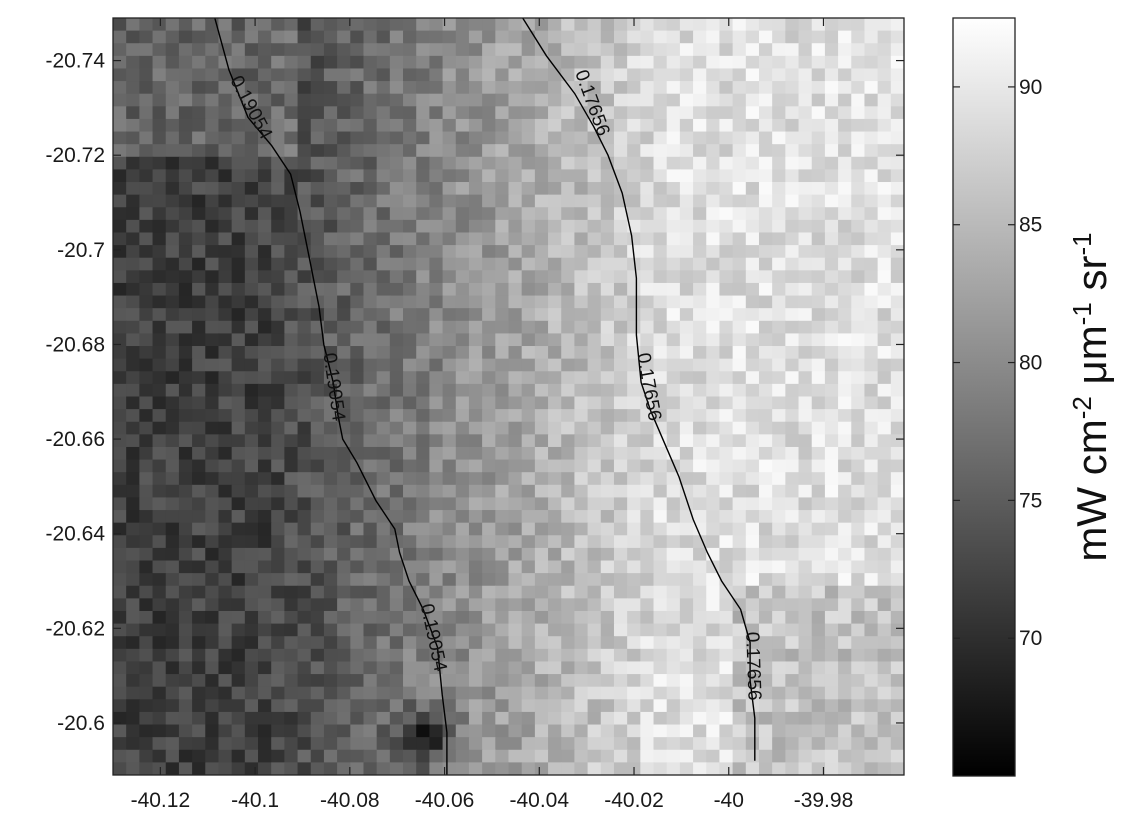 The image size is (1126, 822). I want to click on x-tick-label: -40.08, so click(350, 800).